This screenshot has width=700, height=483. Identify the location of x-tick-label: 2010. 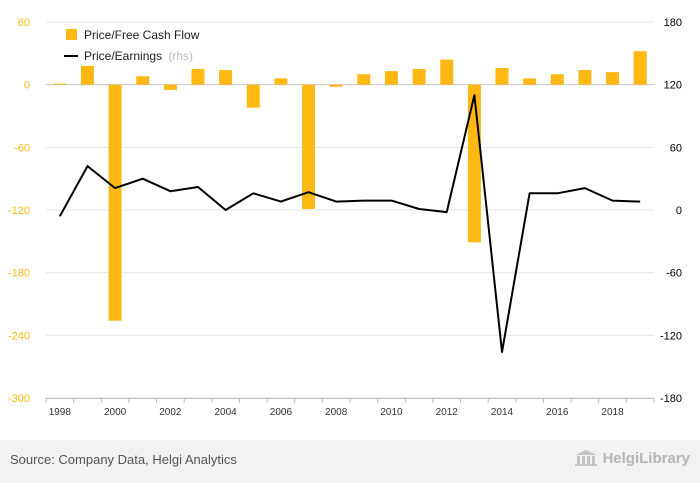
(391, 412).